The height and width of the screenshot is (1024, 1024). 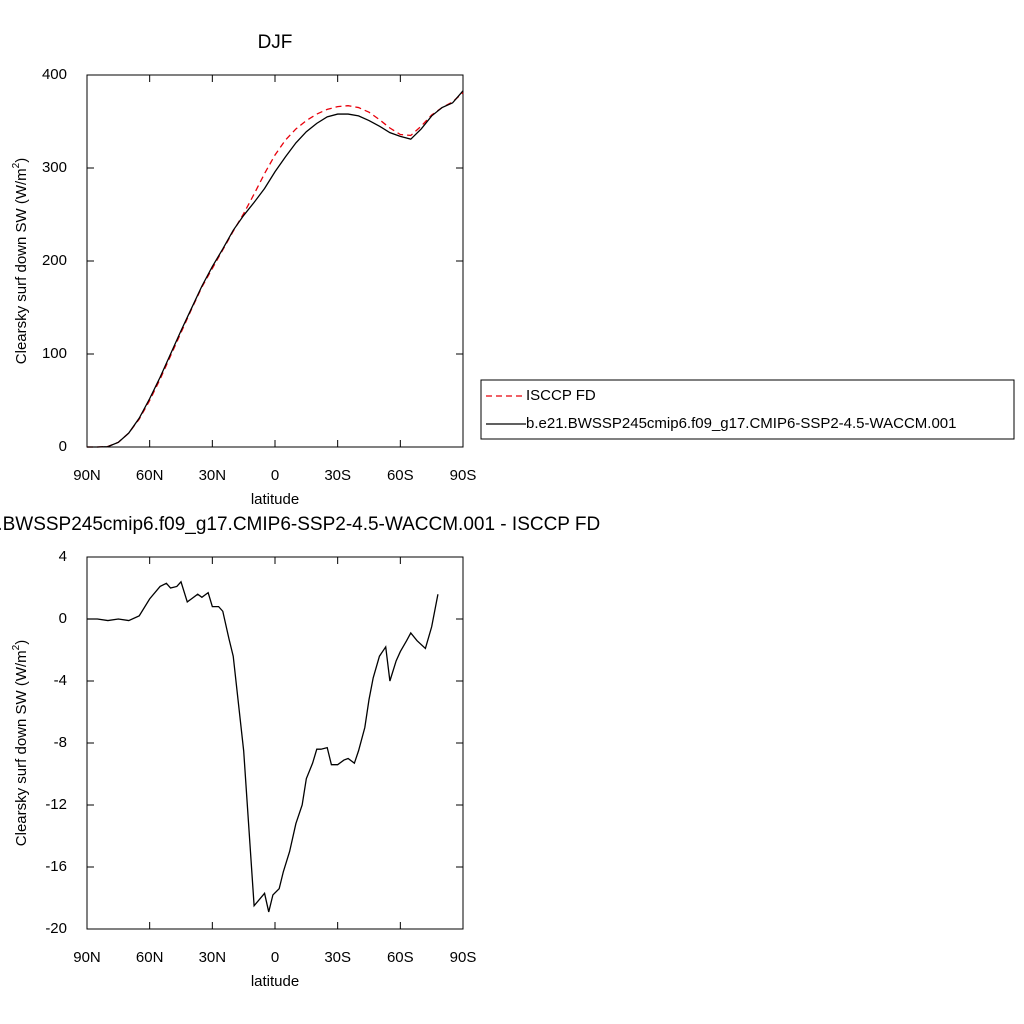 What do you see at coordinates (54, 167) in the screenshot?
I see `y-tick-label: 300` at bounding box center [54, 167].